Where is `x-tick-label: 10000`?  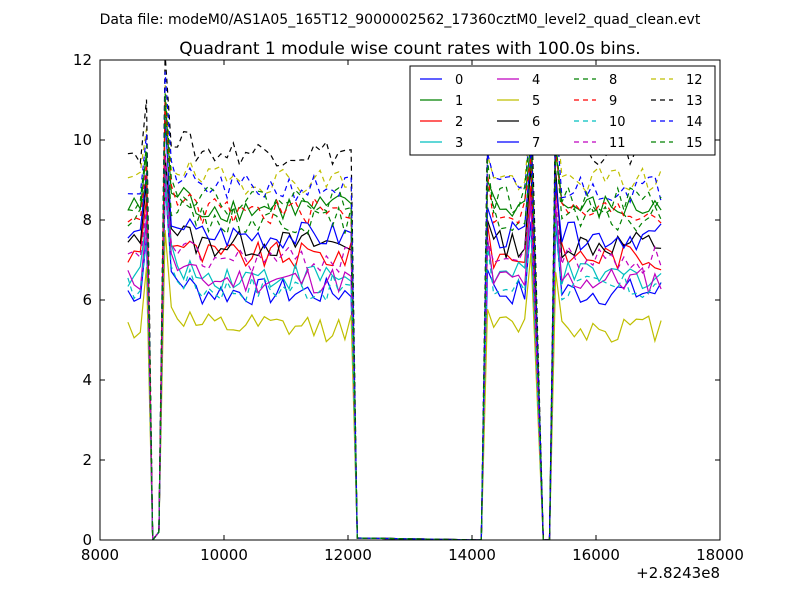 x-tick-label: 10000 is located at coordinates (224, 555).